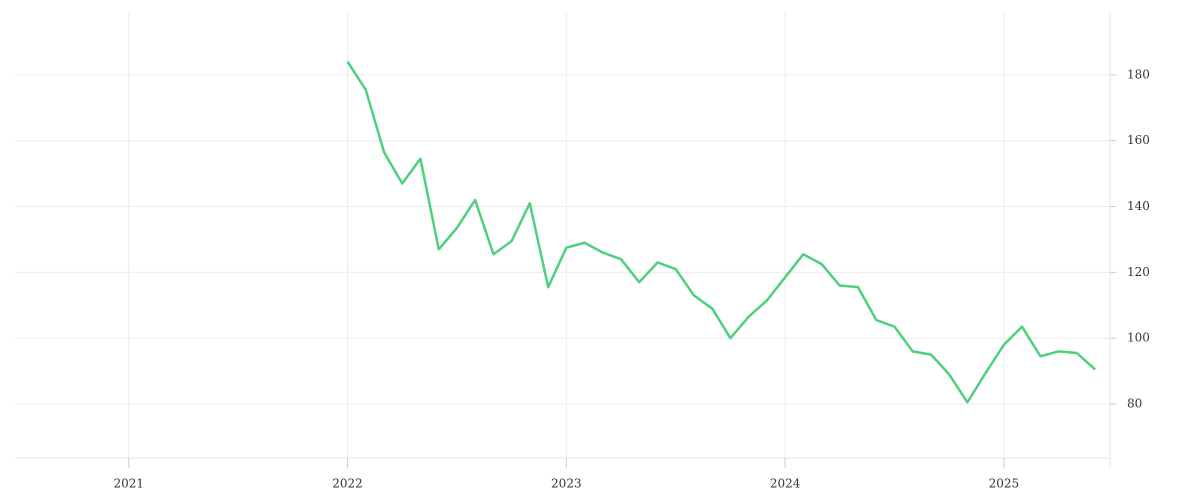 The width and height of the screenshot is (1200, 504). Describe the element at coordinates (1004, 484) in the screenshot. I see `x-tick-label: 2025` at that location.